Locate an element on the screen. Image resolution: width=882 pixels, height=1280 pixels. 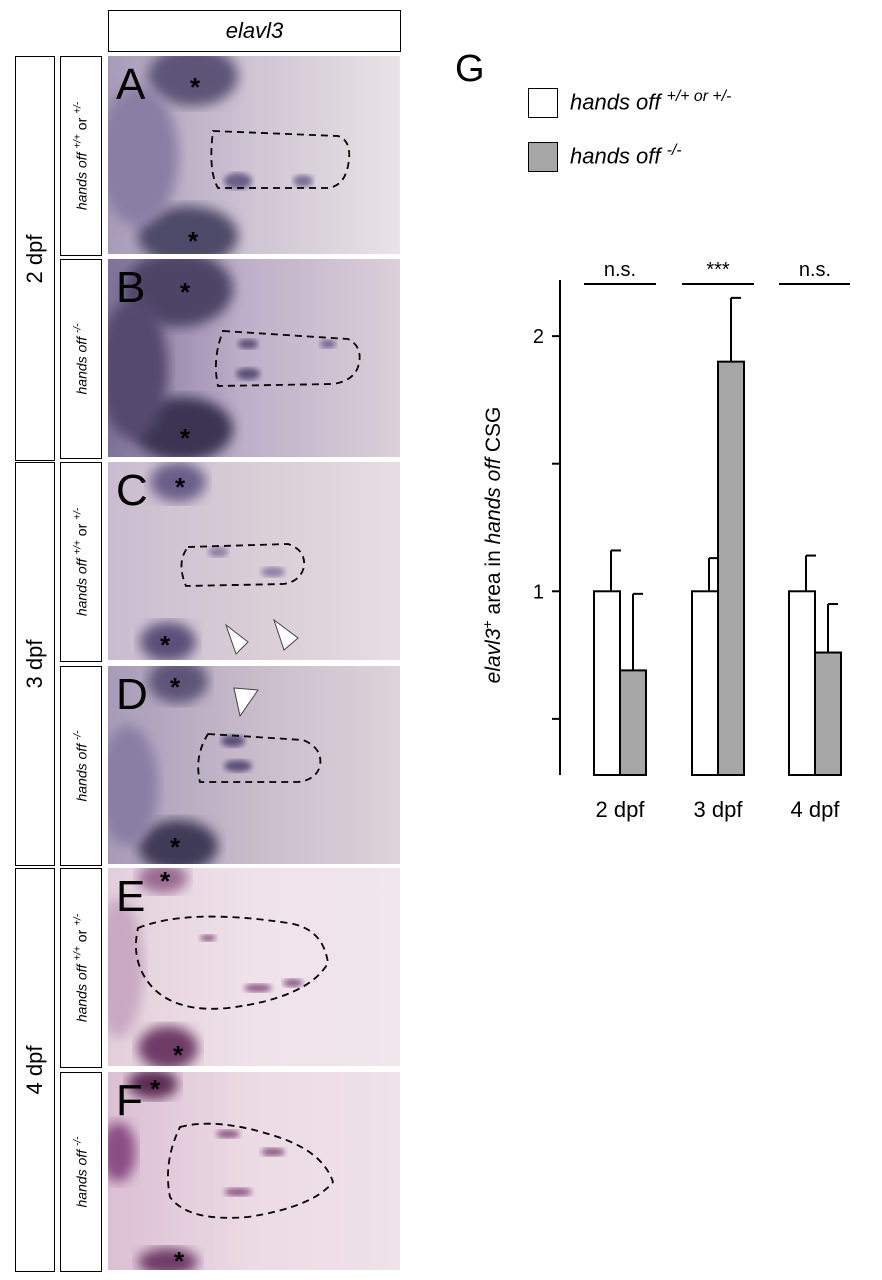
y-tick-label: 2 is located at coordinates (538, 337).